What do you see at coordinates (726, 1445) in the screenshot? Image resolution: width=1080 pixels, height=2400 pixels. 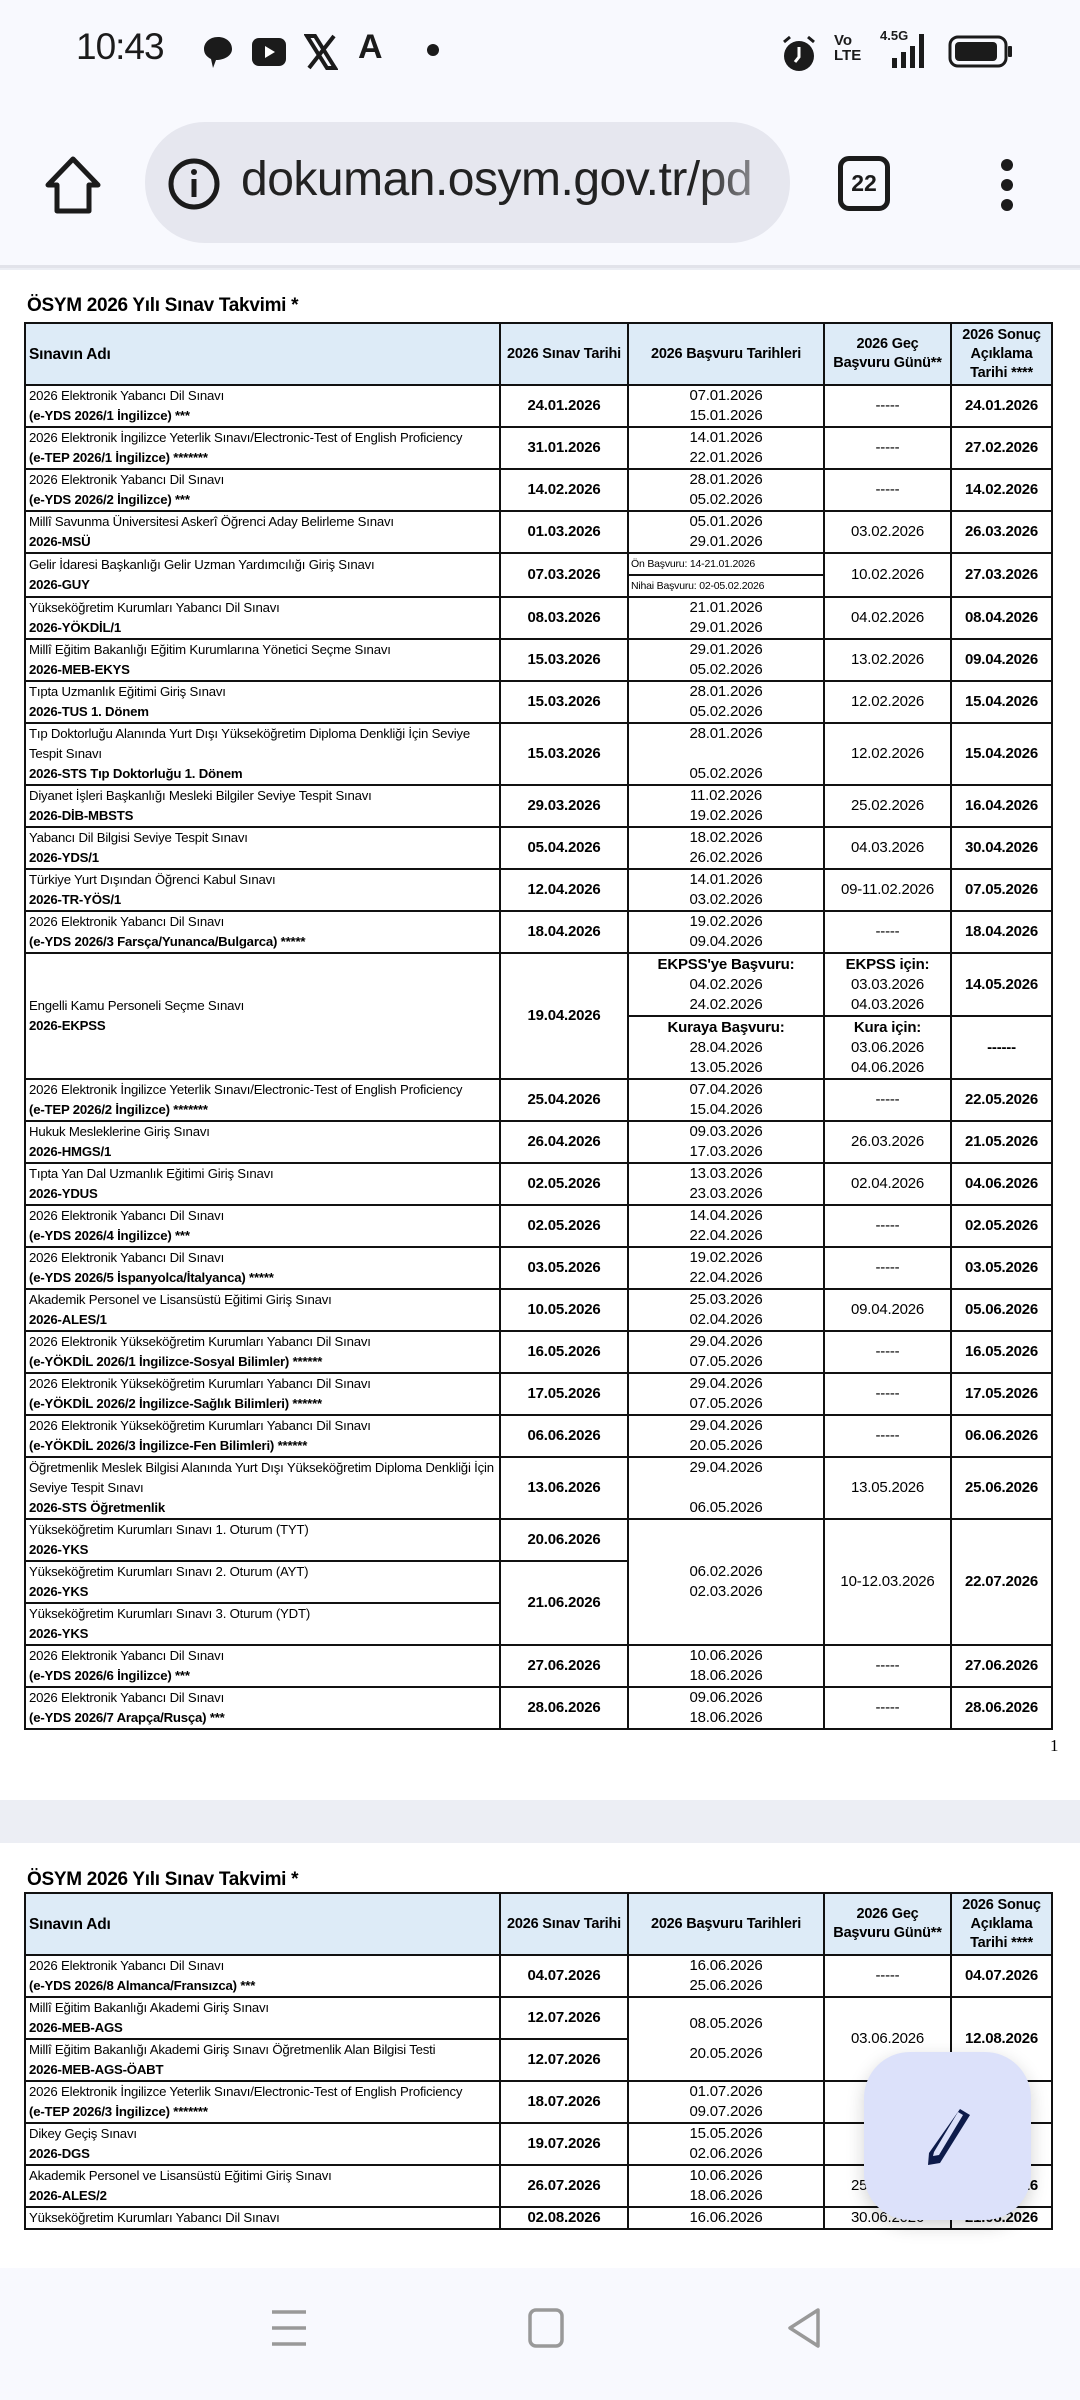 I see `app-end: 20.05.2026` at bounding box center [726, 1445].